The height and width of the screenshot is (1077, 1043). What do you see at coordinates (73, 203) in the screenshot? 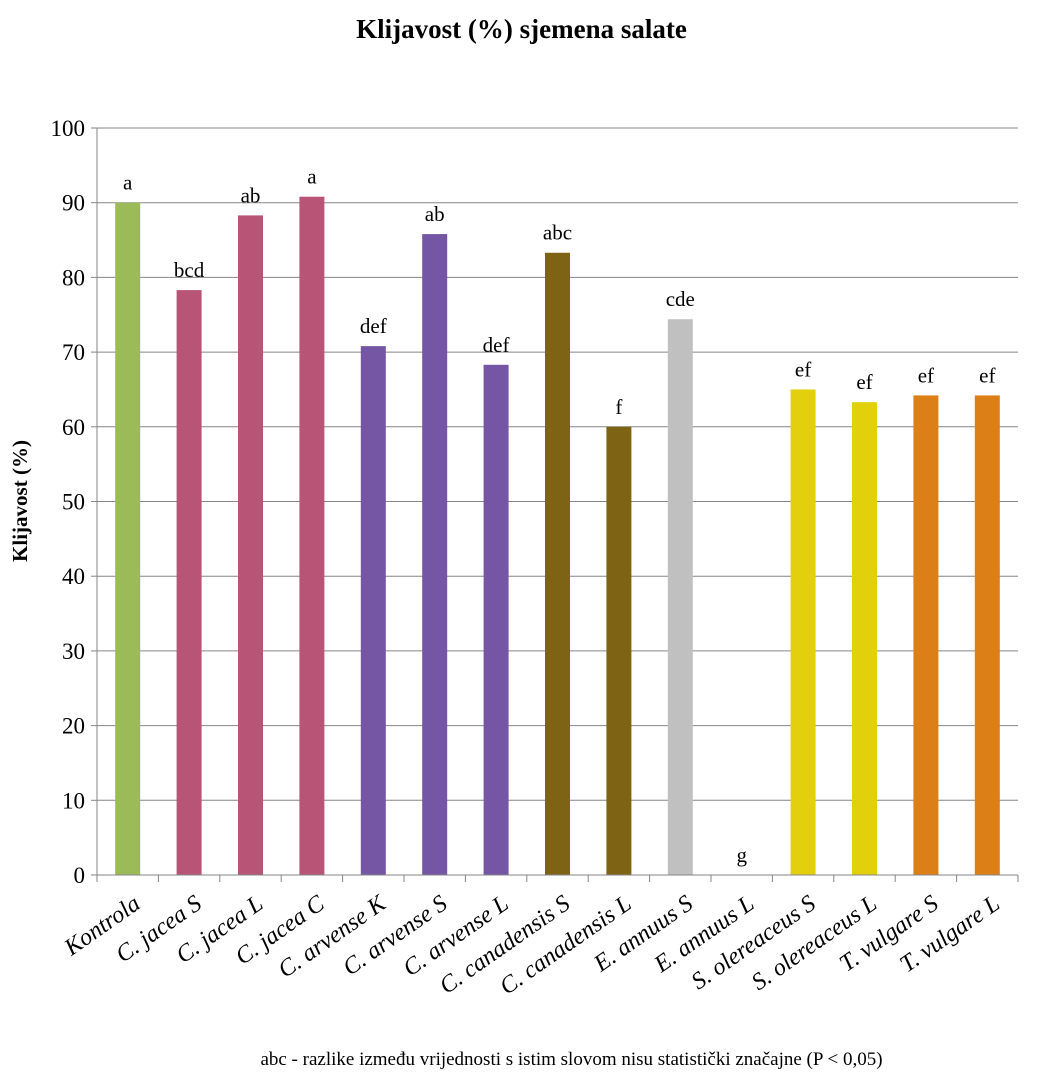
I see `y-tick-label: 90` at bounding box center [73, 203].